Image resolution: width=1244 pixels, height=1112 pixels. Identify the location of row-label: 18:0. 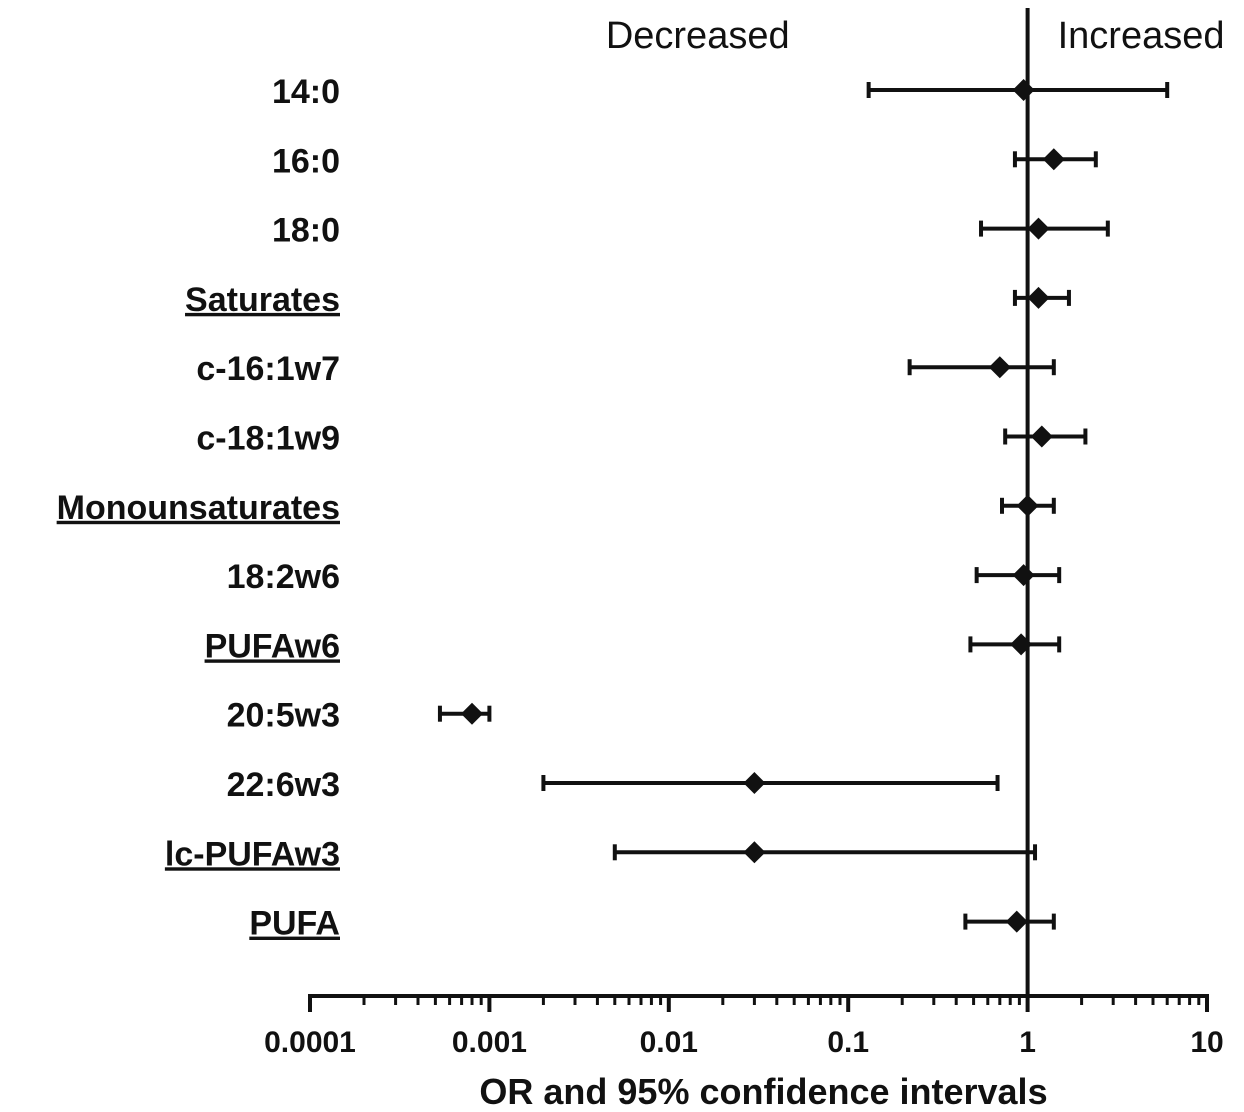
(306, 231).